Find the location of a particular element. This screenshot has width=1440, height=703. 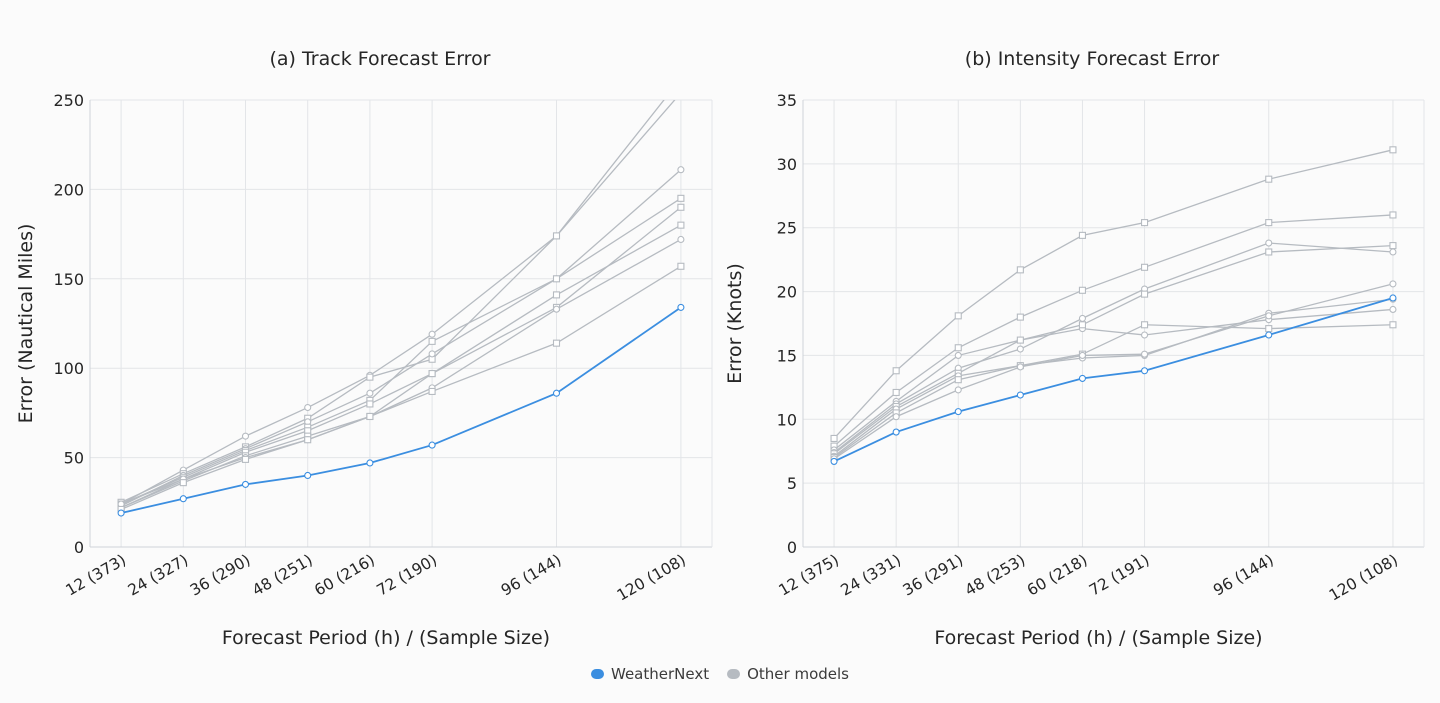

x-tick-label: 60 (216) is located at coordinates (344, 575).